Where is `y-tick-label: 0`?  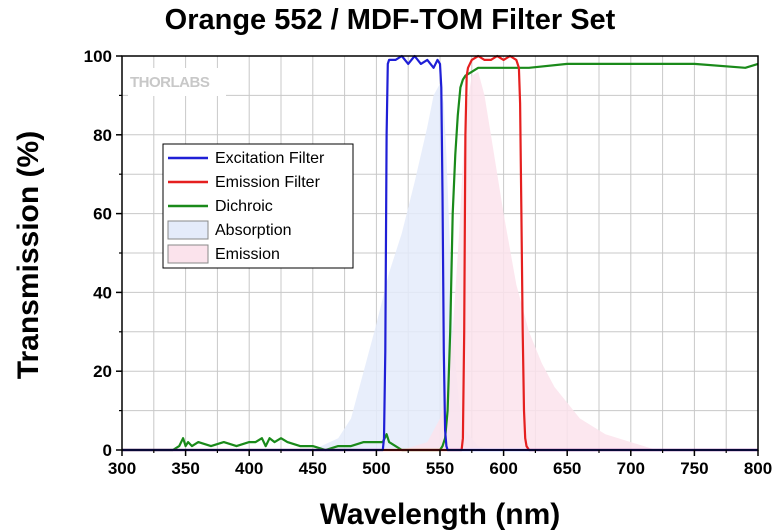 y-tick-label: 0 is located at coordinates (107, 450).